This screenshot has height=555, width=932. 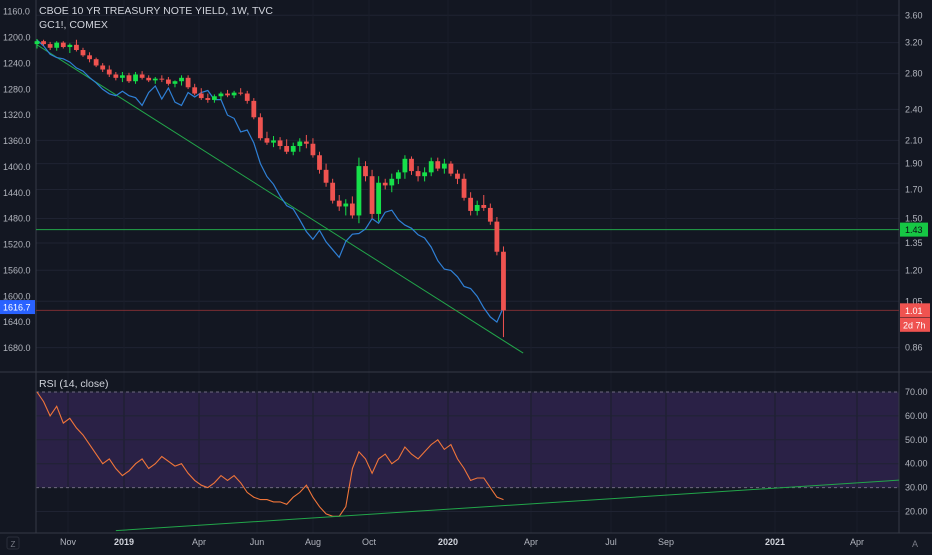 I want to click on left-tick-label: 1560.0, so click(x=17, y=270).